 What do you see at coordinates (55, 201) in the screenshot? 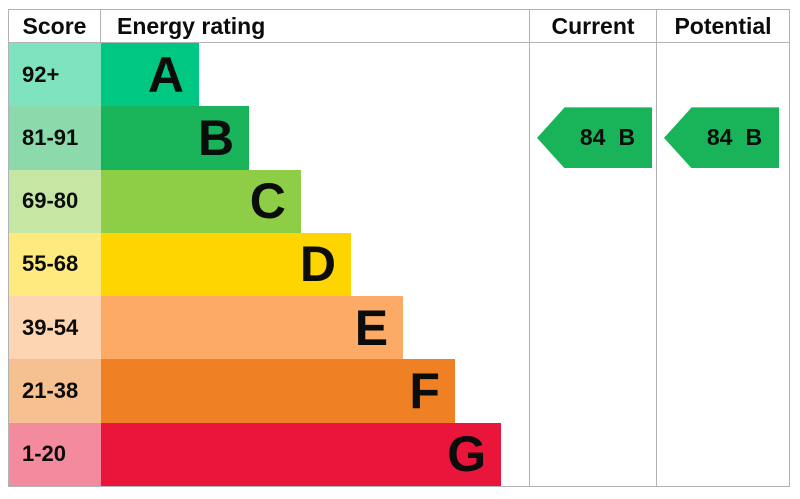
I see `score-range-cell-c: 69-80` at bounding box center [55, 201].